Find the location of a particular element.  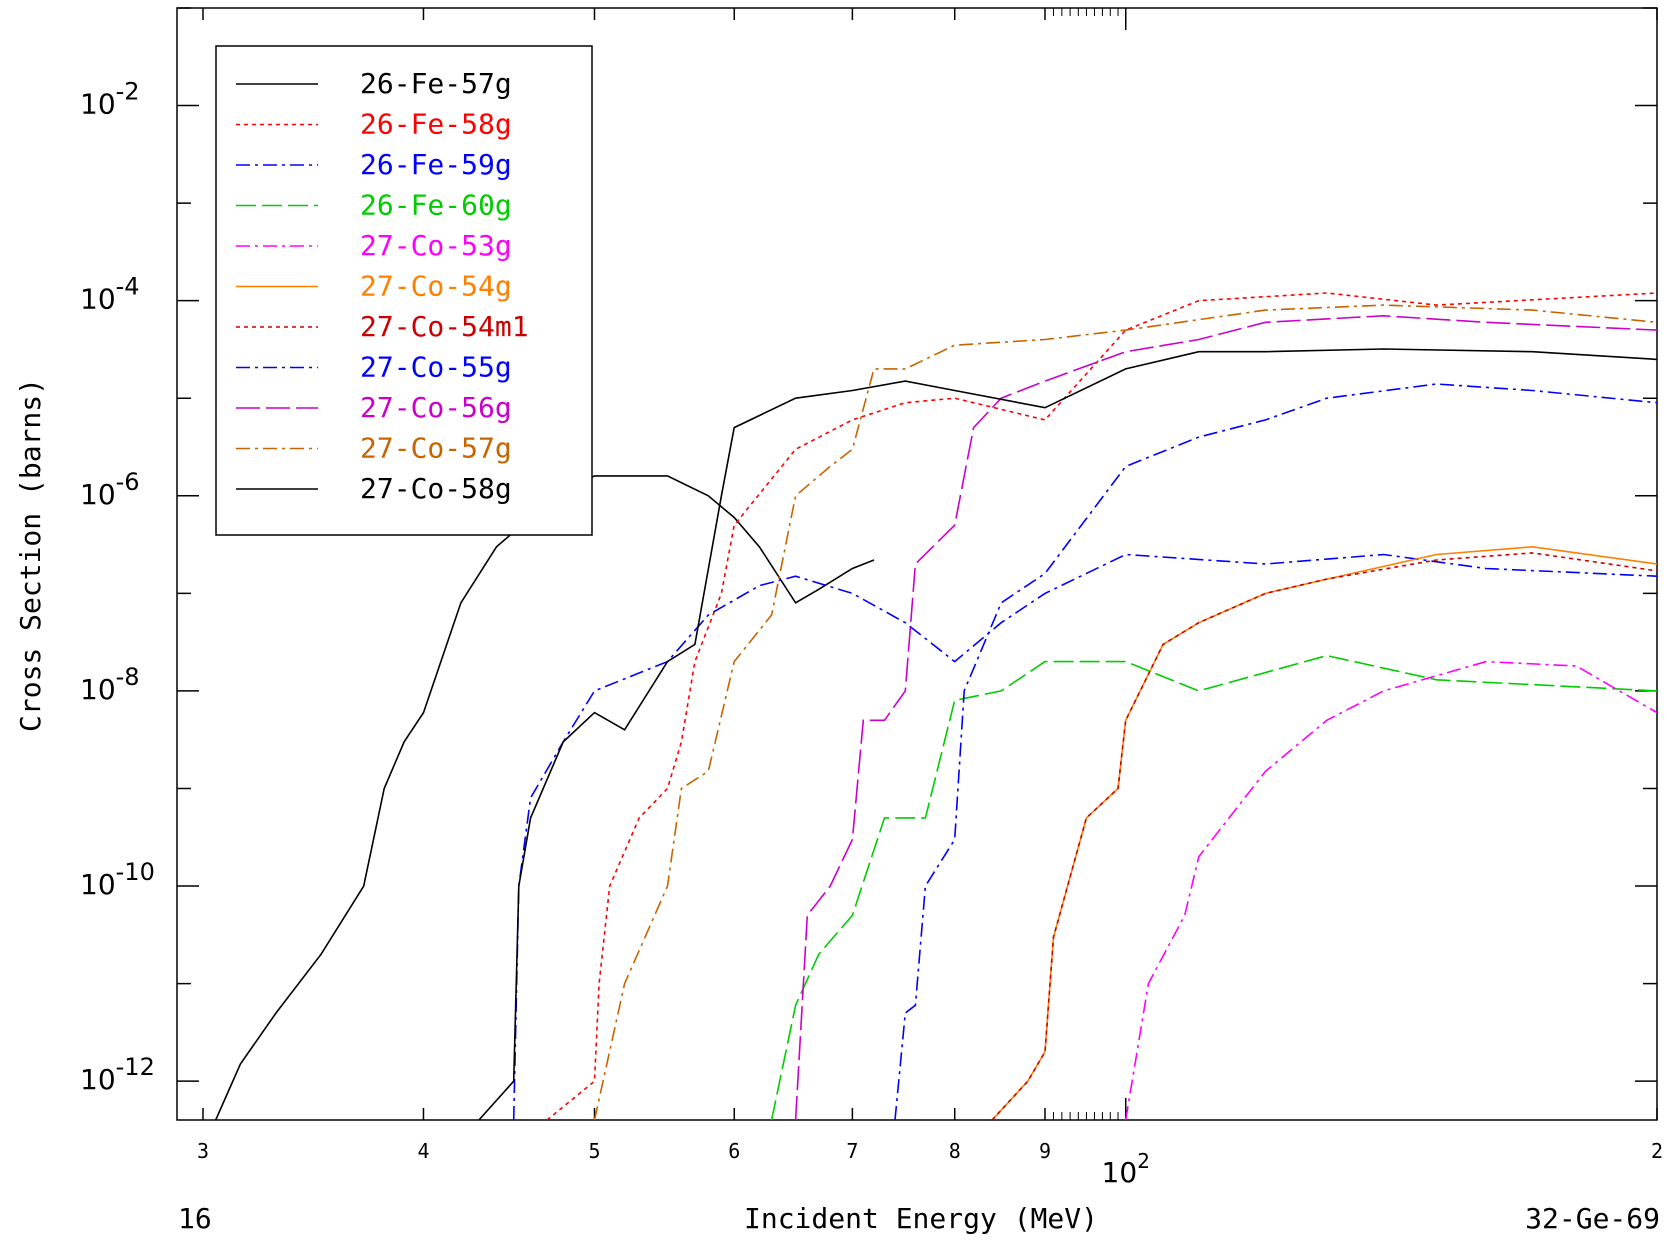

legend-label: 26-Fe-60g is located at coordinates (436, 205).